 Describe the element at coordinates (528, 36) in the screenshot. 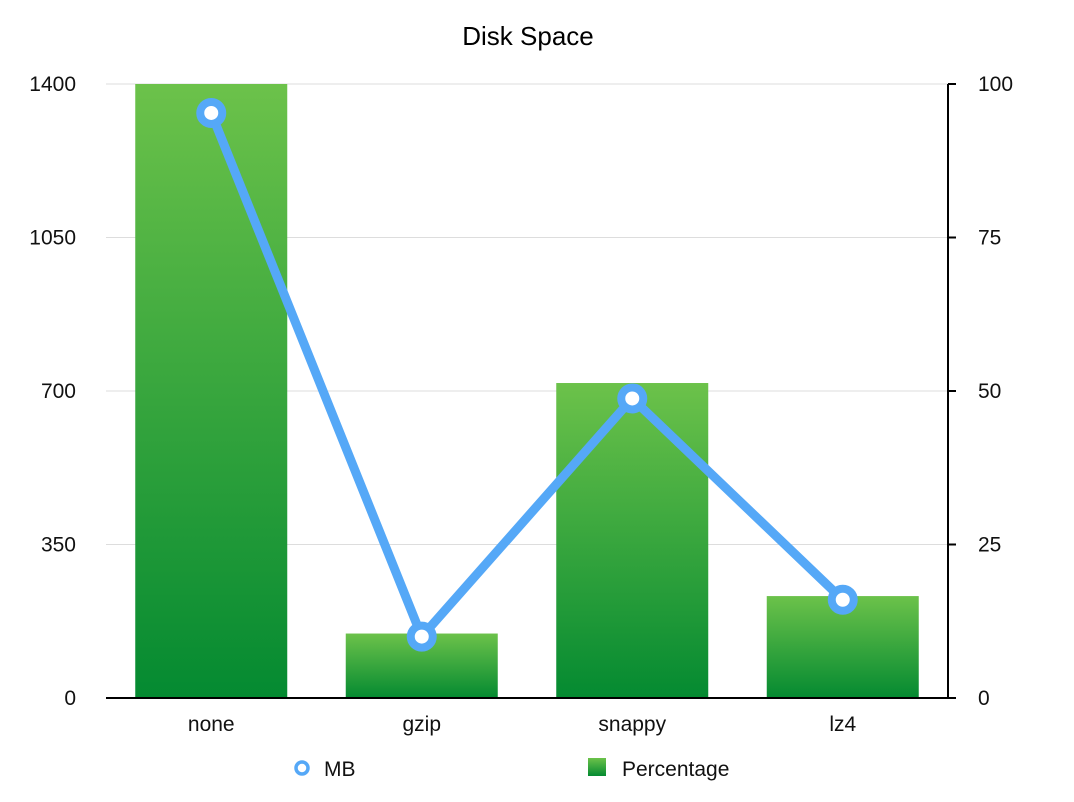

I see `chart-title: Disk Space` at that location.